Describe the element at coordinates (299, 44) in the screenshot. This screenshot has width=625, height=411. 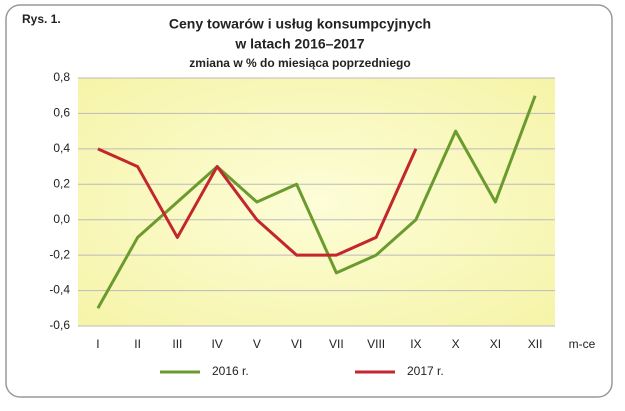
I see `chart-title: w latach 2016–2017` at that location.